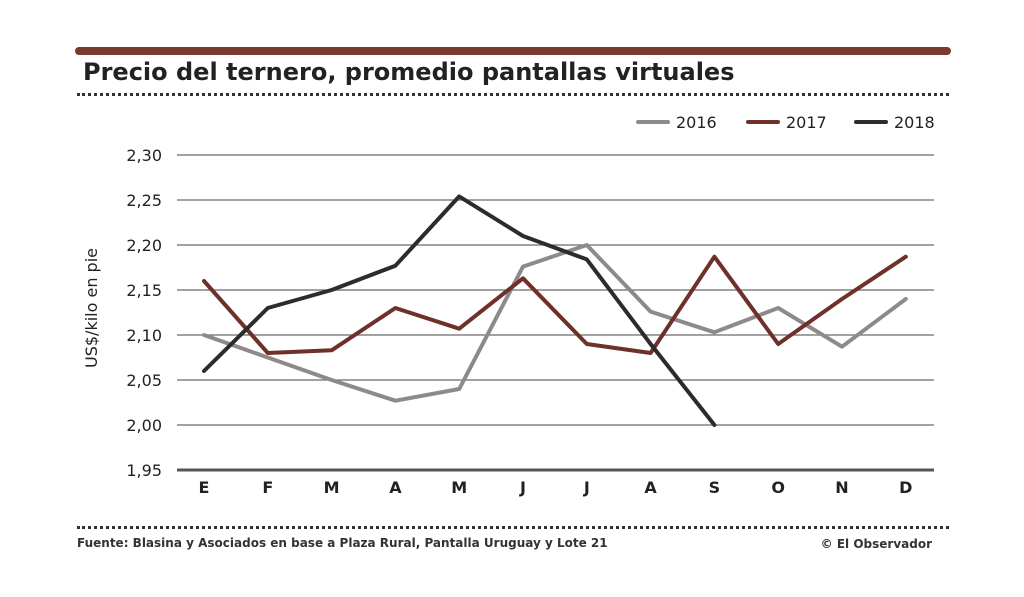 This screenshot has height=597, width=1024. What do you see at coordinates (144, 313) in the screenshot?
I see `y-tick-labels: 1,95 2,00 2,05 2,10 2,15 2,20 2,25 2,30` at bounding box center [144, 313].